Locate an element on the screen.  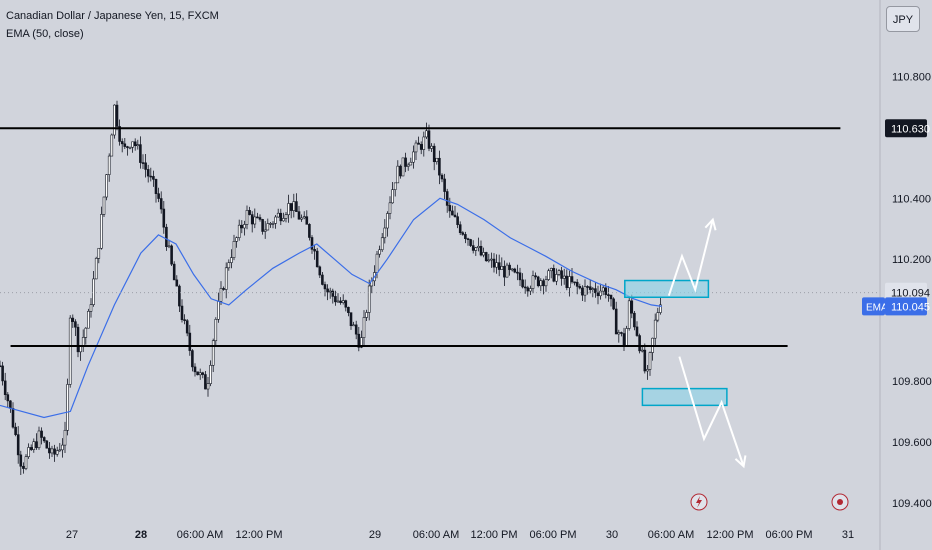
y-tick-label: 109.800 is located at coordinates (912, 382).